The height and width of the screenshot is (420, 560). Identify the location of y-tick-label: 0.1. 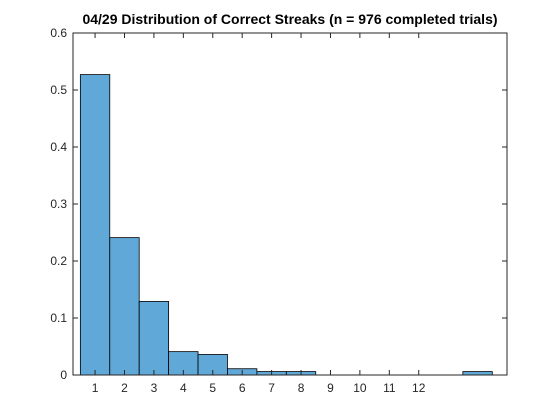
(58, 318).